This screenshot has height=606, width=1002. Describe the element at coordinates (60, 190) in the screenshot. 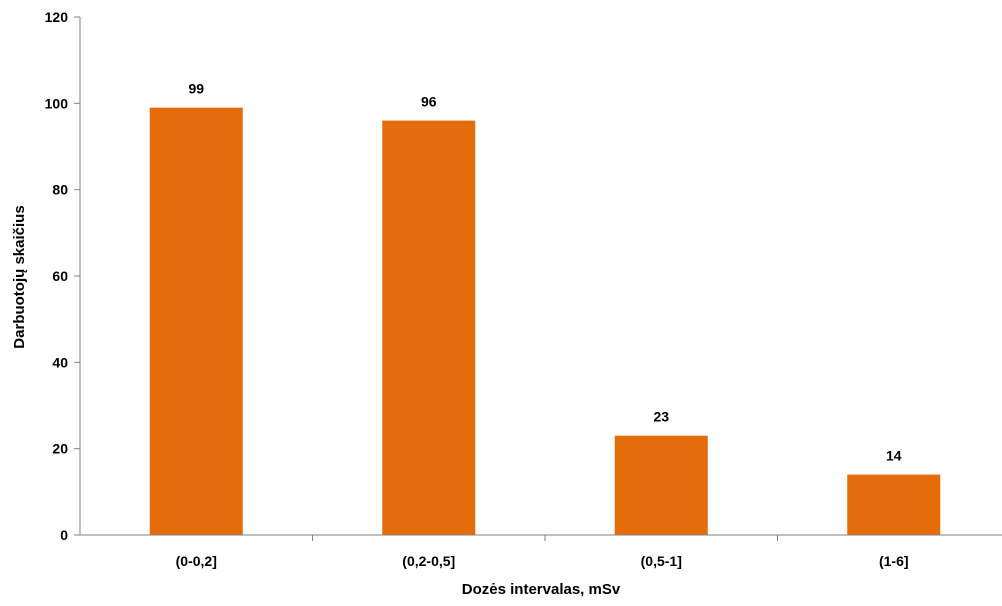

I see `y-tick-label: 80` at that location.